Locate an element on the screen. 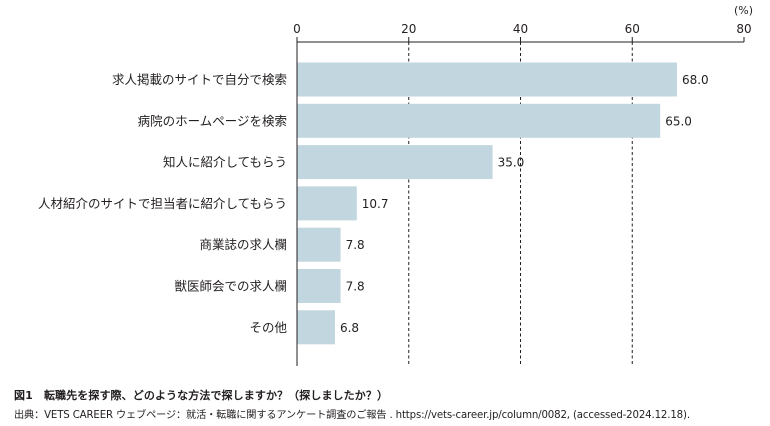 This screenshot has height=426, width=770. data-label: 68.0 is located at coordinates (695, 80).